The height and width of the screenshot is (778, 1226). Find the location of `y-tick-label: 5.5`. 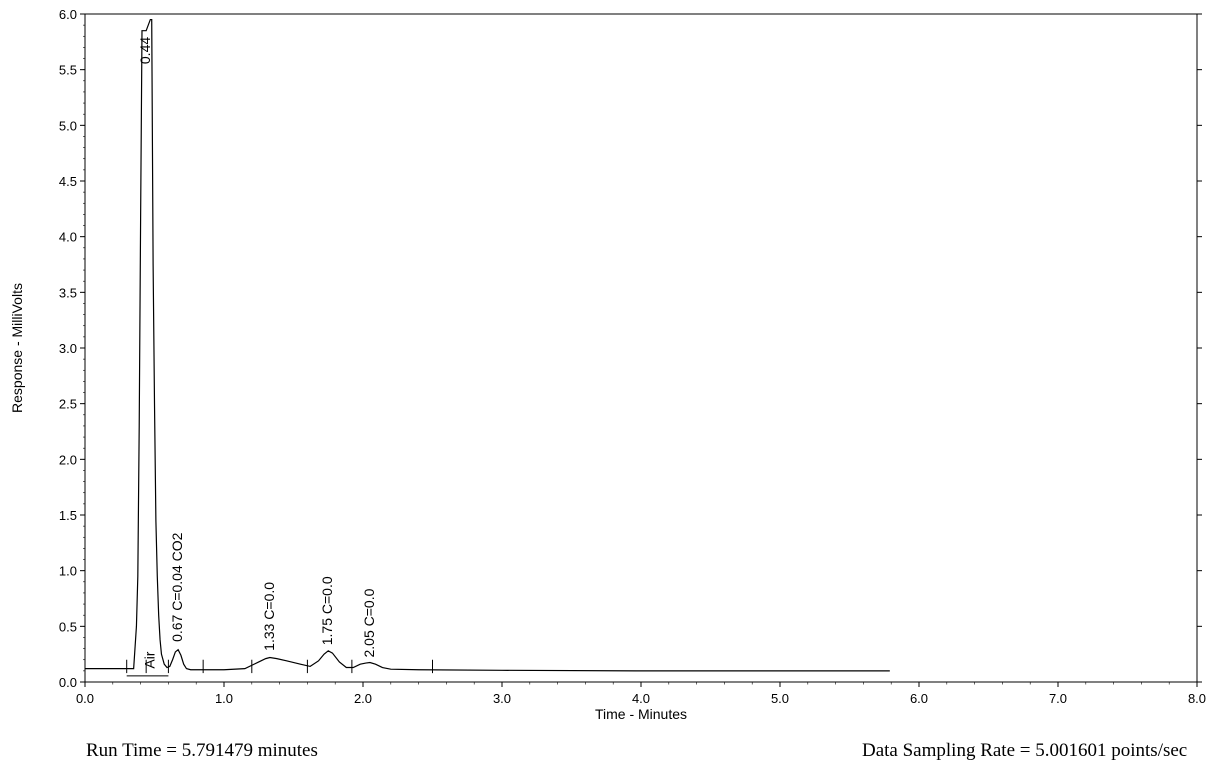

y-tick-label: 5.5 is located at coordinates (68, 70).